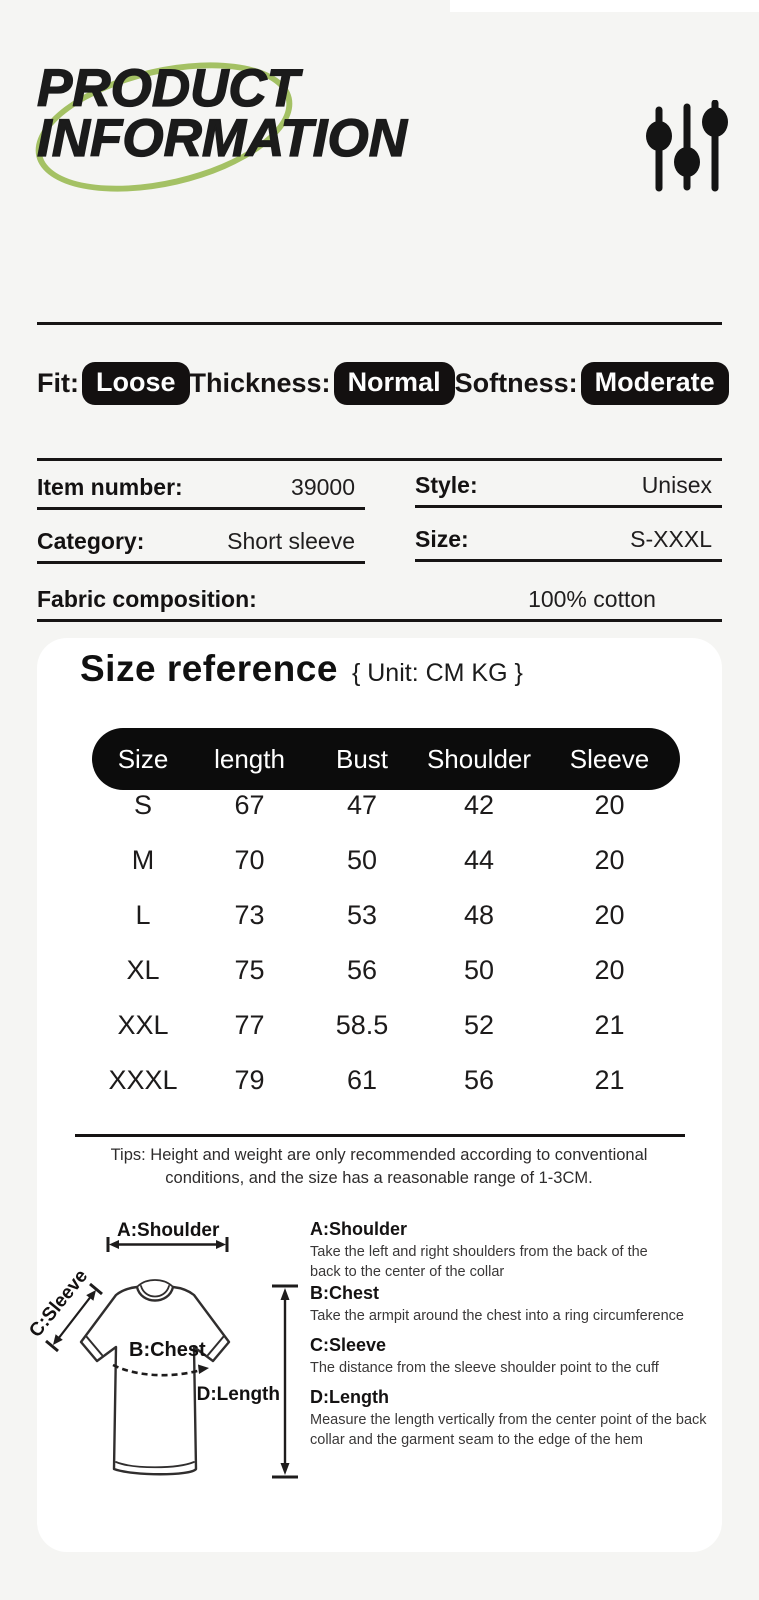 This screenshot has width=759, height=1600. What do you see at coordinates (155, 1377) in the screenshot?
I see `tshirt-outline` at bounding box center [155, 1377].